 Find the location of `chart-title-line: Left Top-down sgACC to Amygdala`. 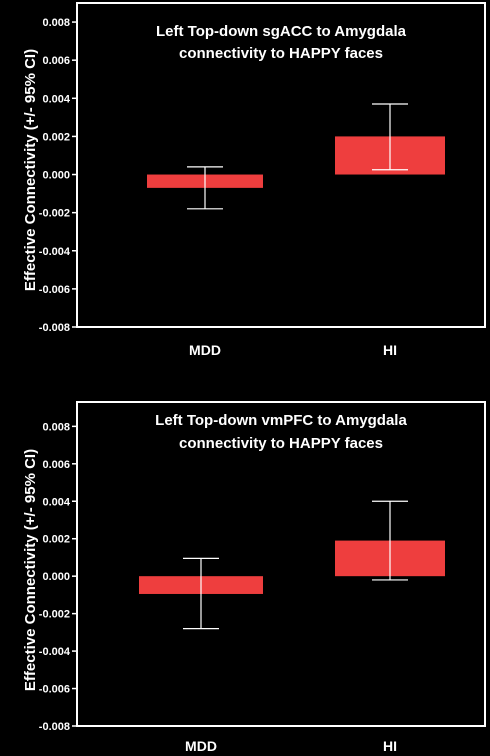

chart-title-line: Left Top-down sgACC to Amygdala is located at coordinates (281, 31).